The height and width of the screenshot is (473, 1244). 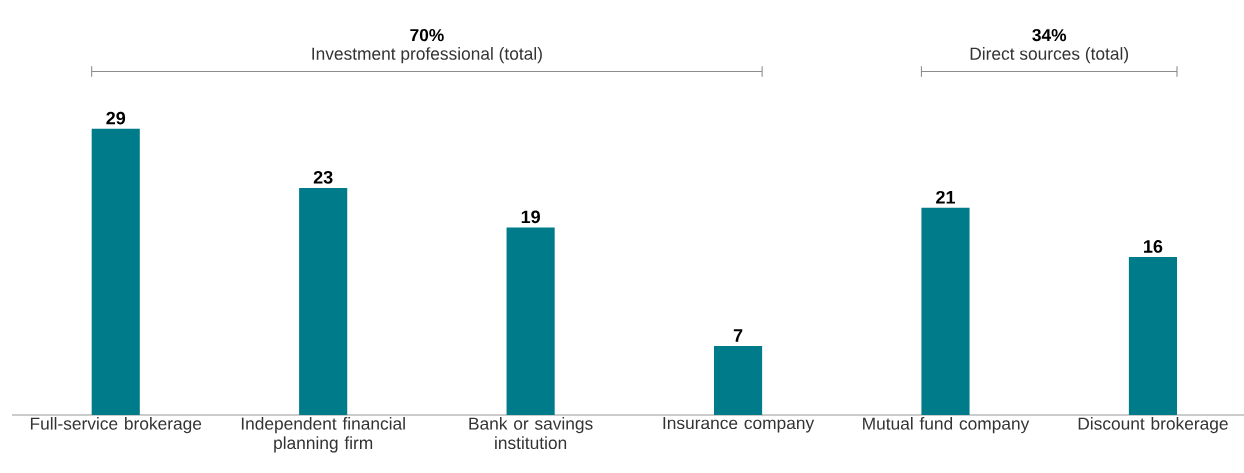 I want to click on data-label: 29, so click(x=116, y=118).